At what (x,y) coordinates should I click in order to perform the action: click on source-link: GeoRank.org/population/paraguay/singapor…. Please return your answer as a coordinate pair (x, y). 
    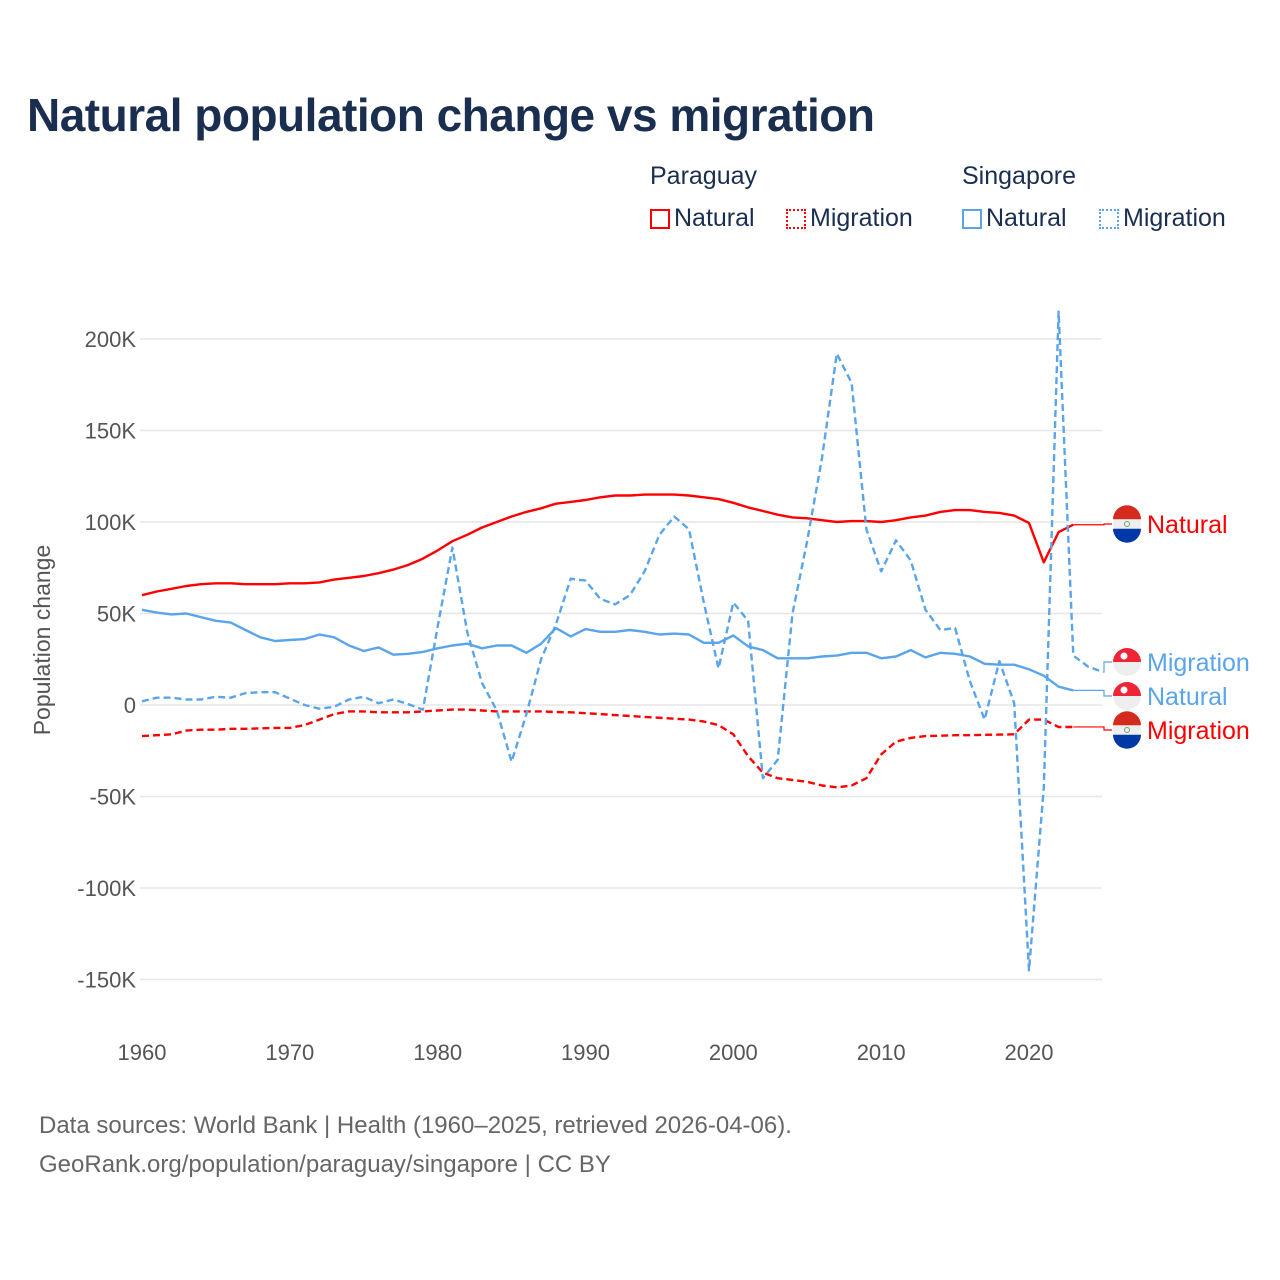
    Looking at the image, I should click on (325, 1164).